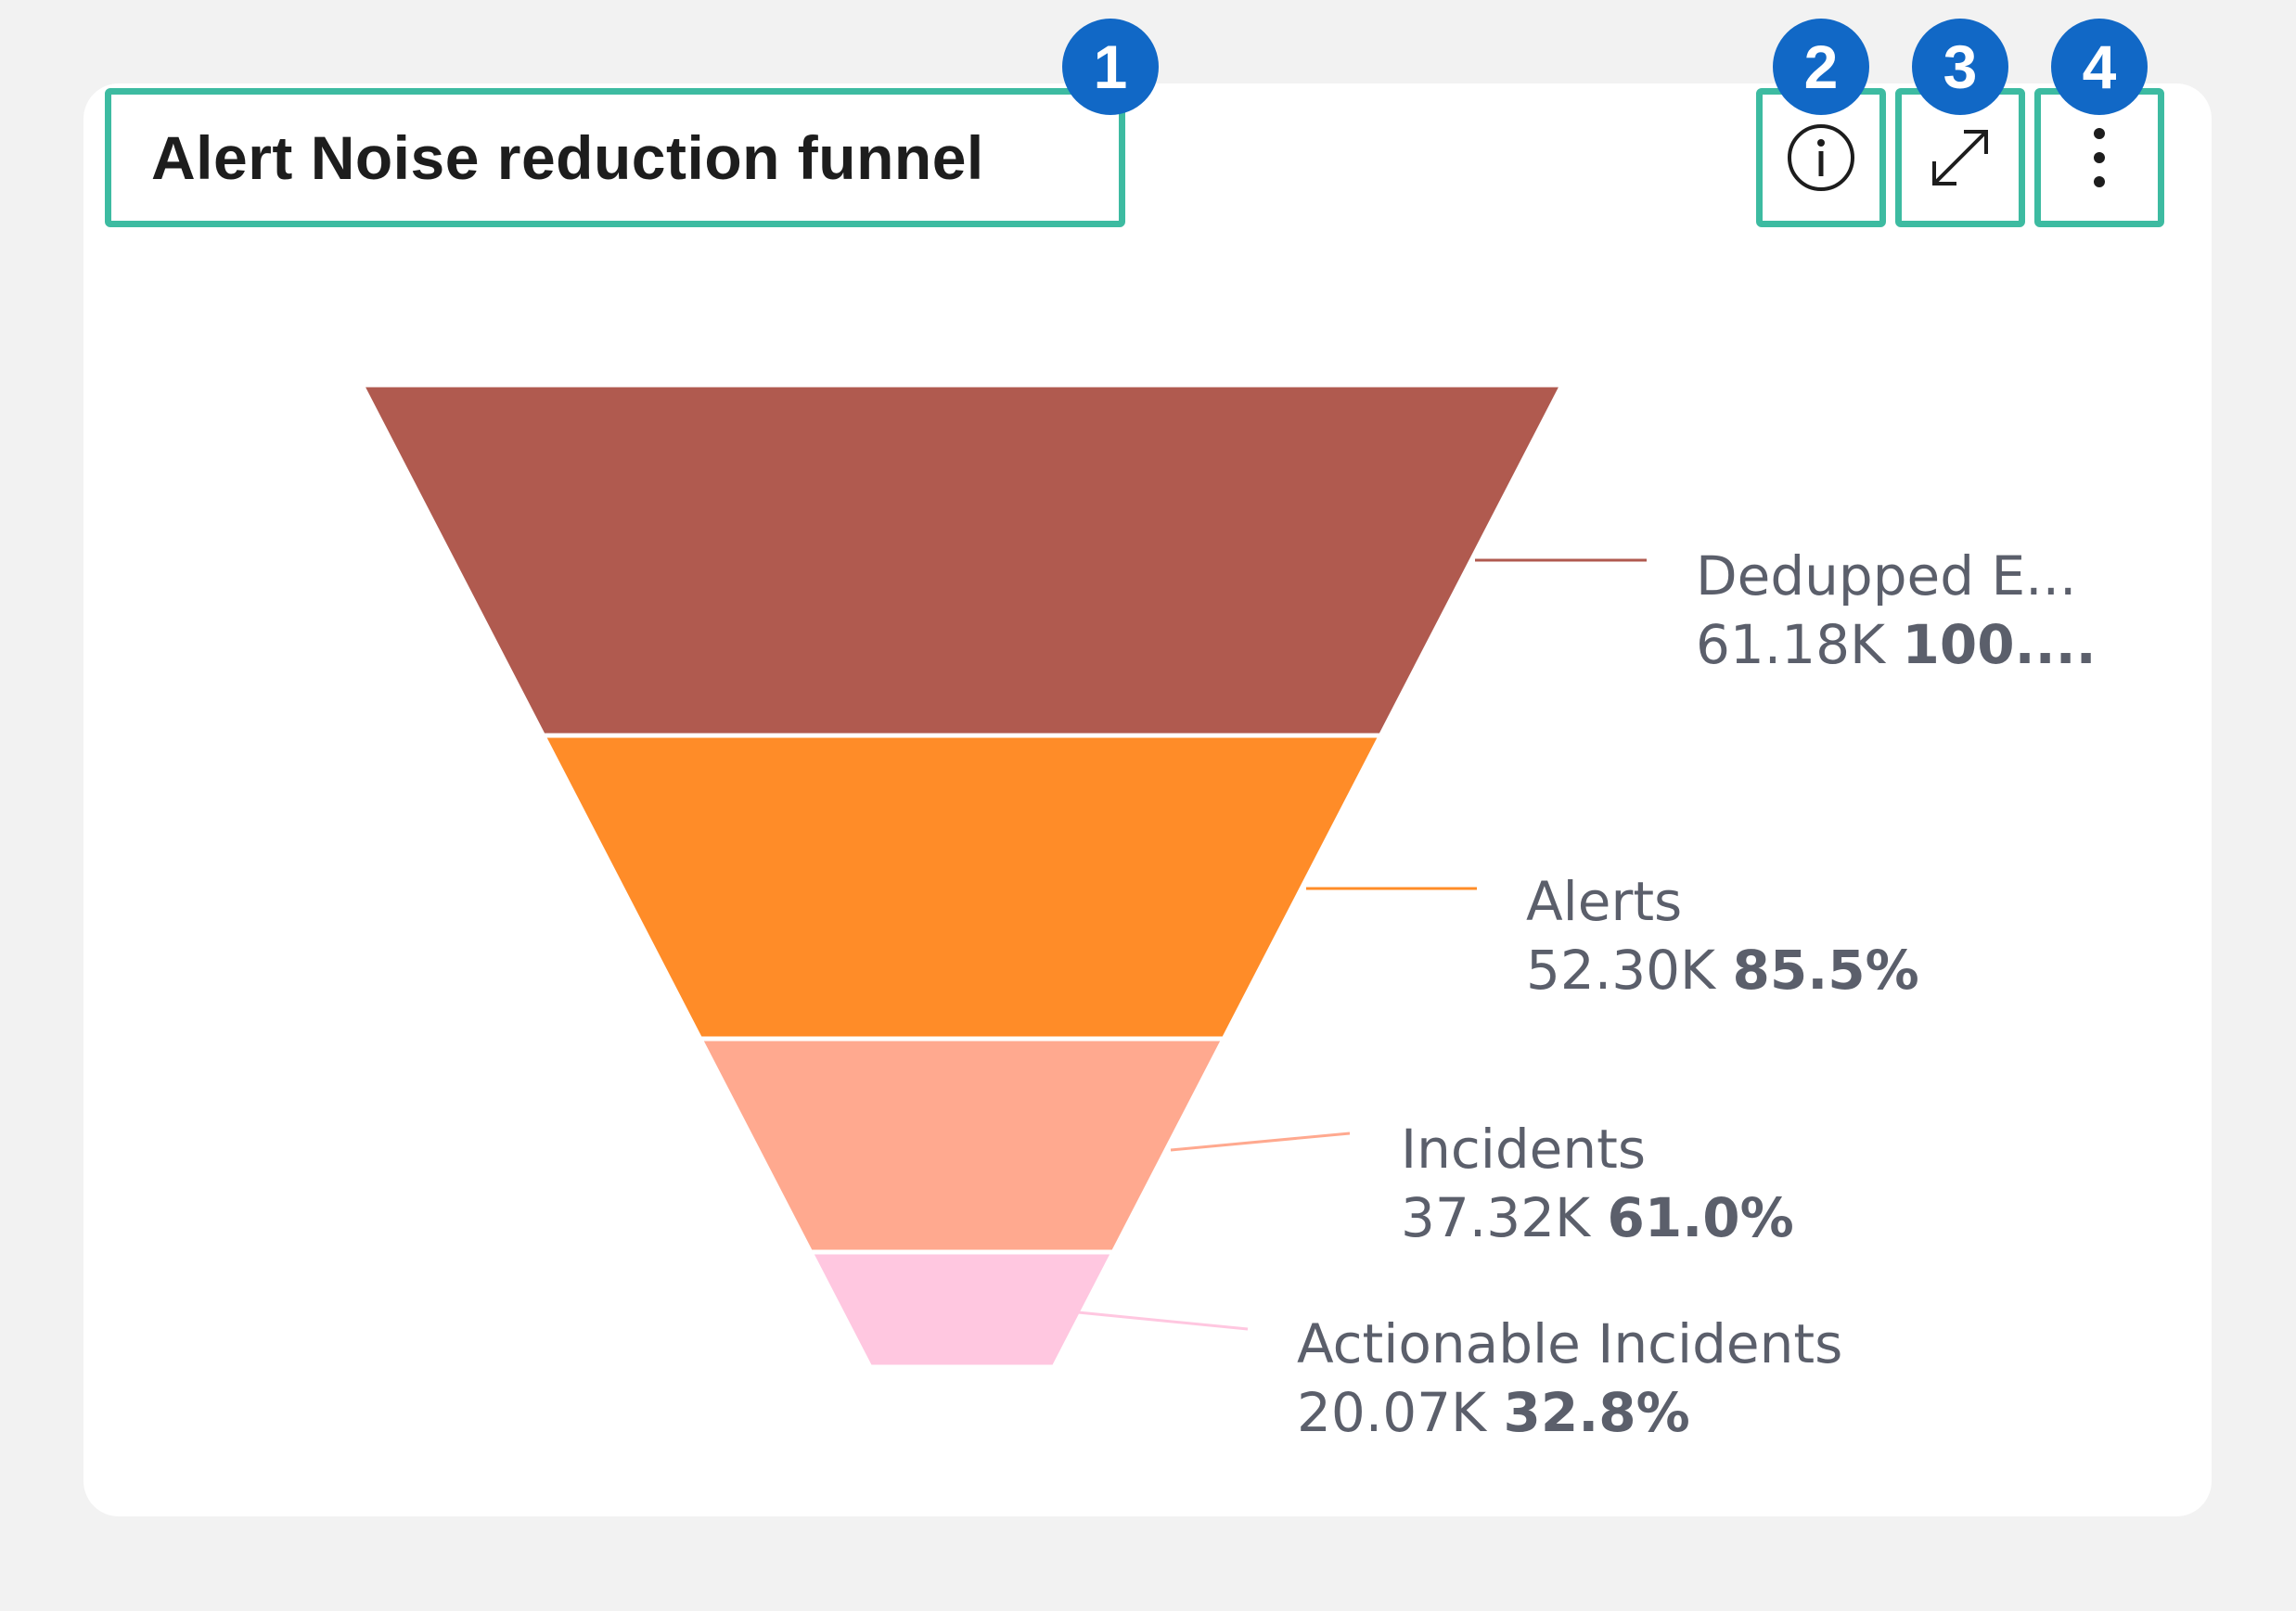 This screenshot has width=2296, height=1611. I want to click on stage-label-alerts: Alerts 52.30K 85.5%, so click(1722, 935).